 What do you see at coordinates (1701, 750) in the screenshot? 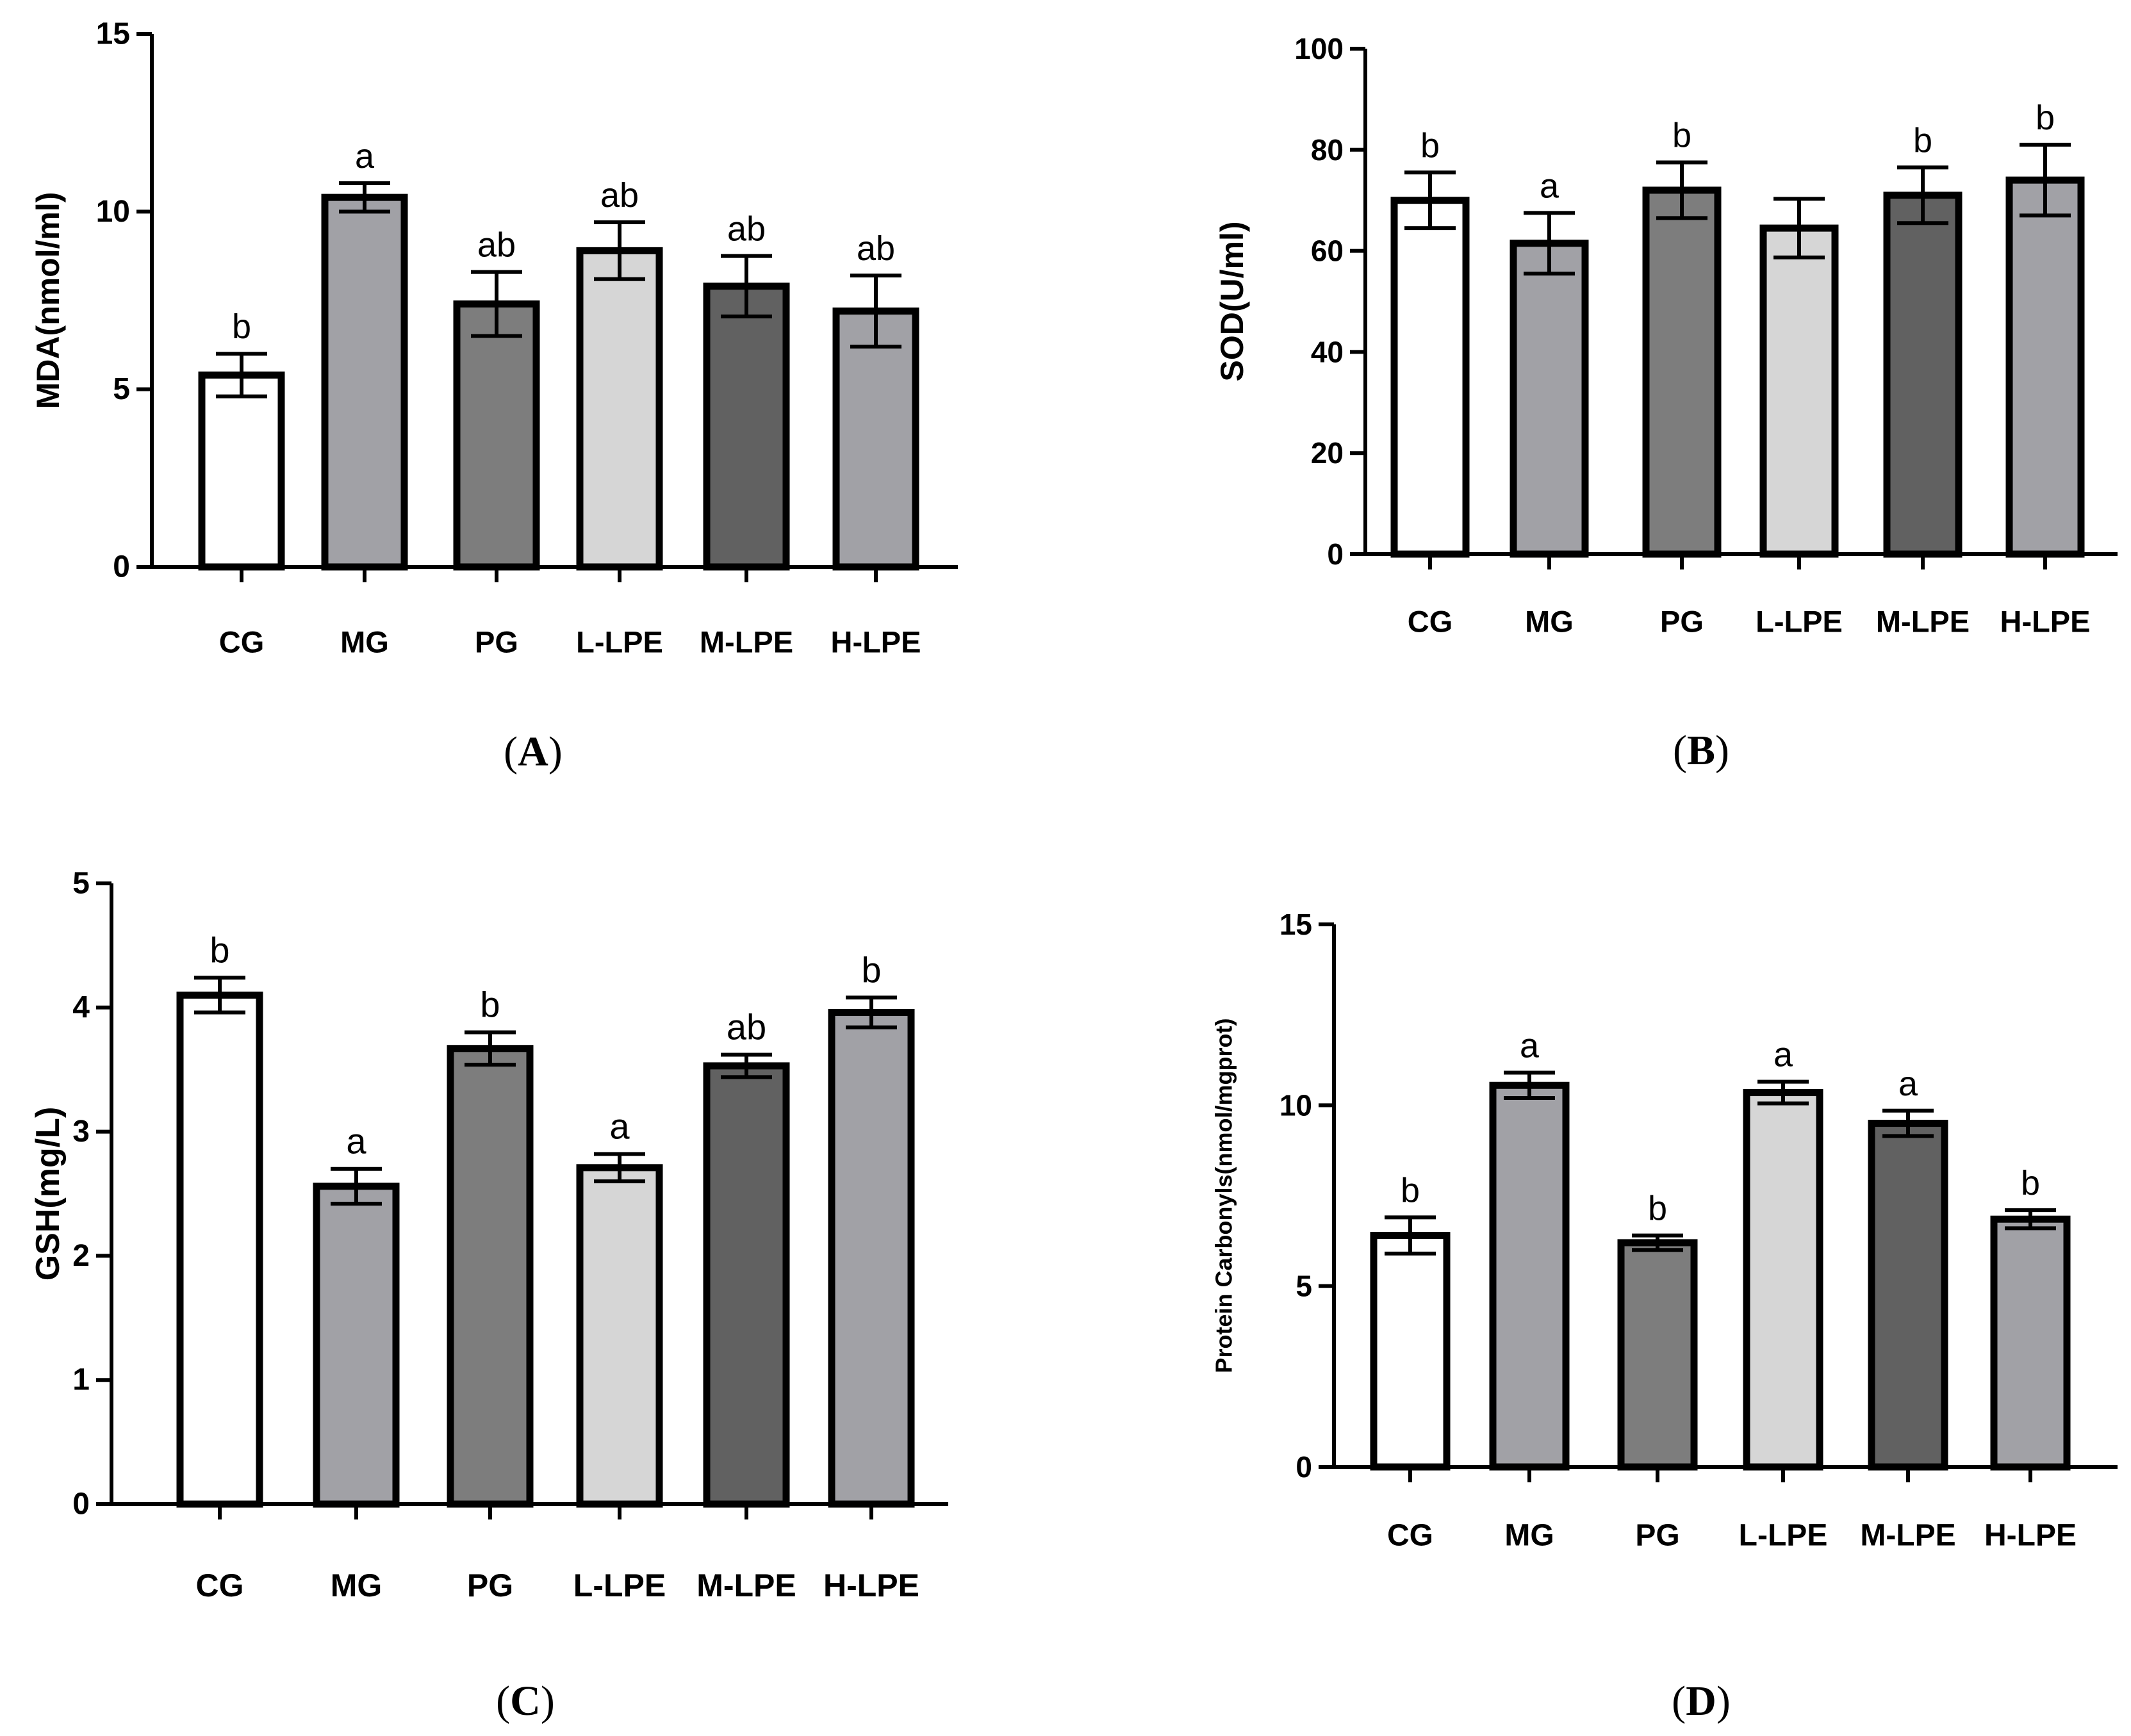
I see `panel-label: (B)` at bounding box center [1701, 750].